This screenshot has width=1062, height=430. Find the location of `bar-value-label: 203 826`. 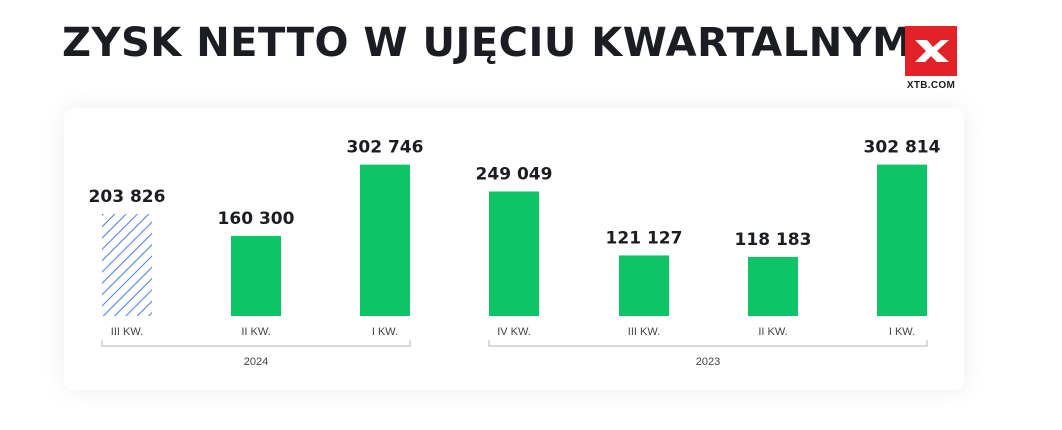

bar-value-label: 203 826 is located at coordinates (127, 197).